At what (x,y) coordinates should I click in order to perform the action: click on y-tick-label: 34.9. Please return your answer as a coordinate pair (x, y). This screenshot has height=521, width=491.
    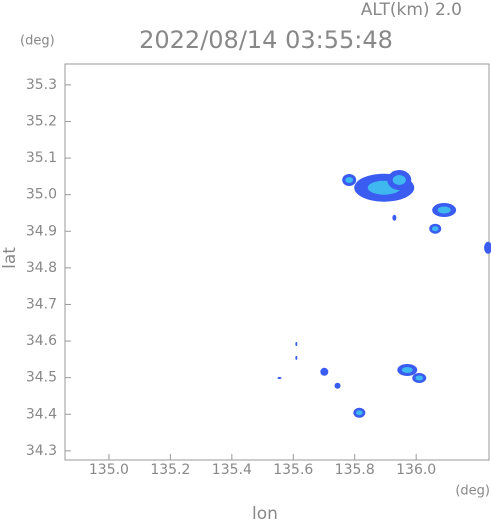
    Looking at the image, I should click on (41, 231).